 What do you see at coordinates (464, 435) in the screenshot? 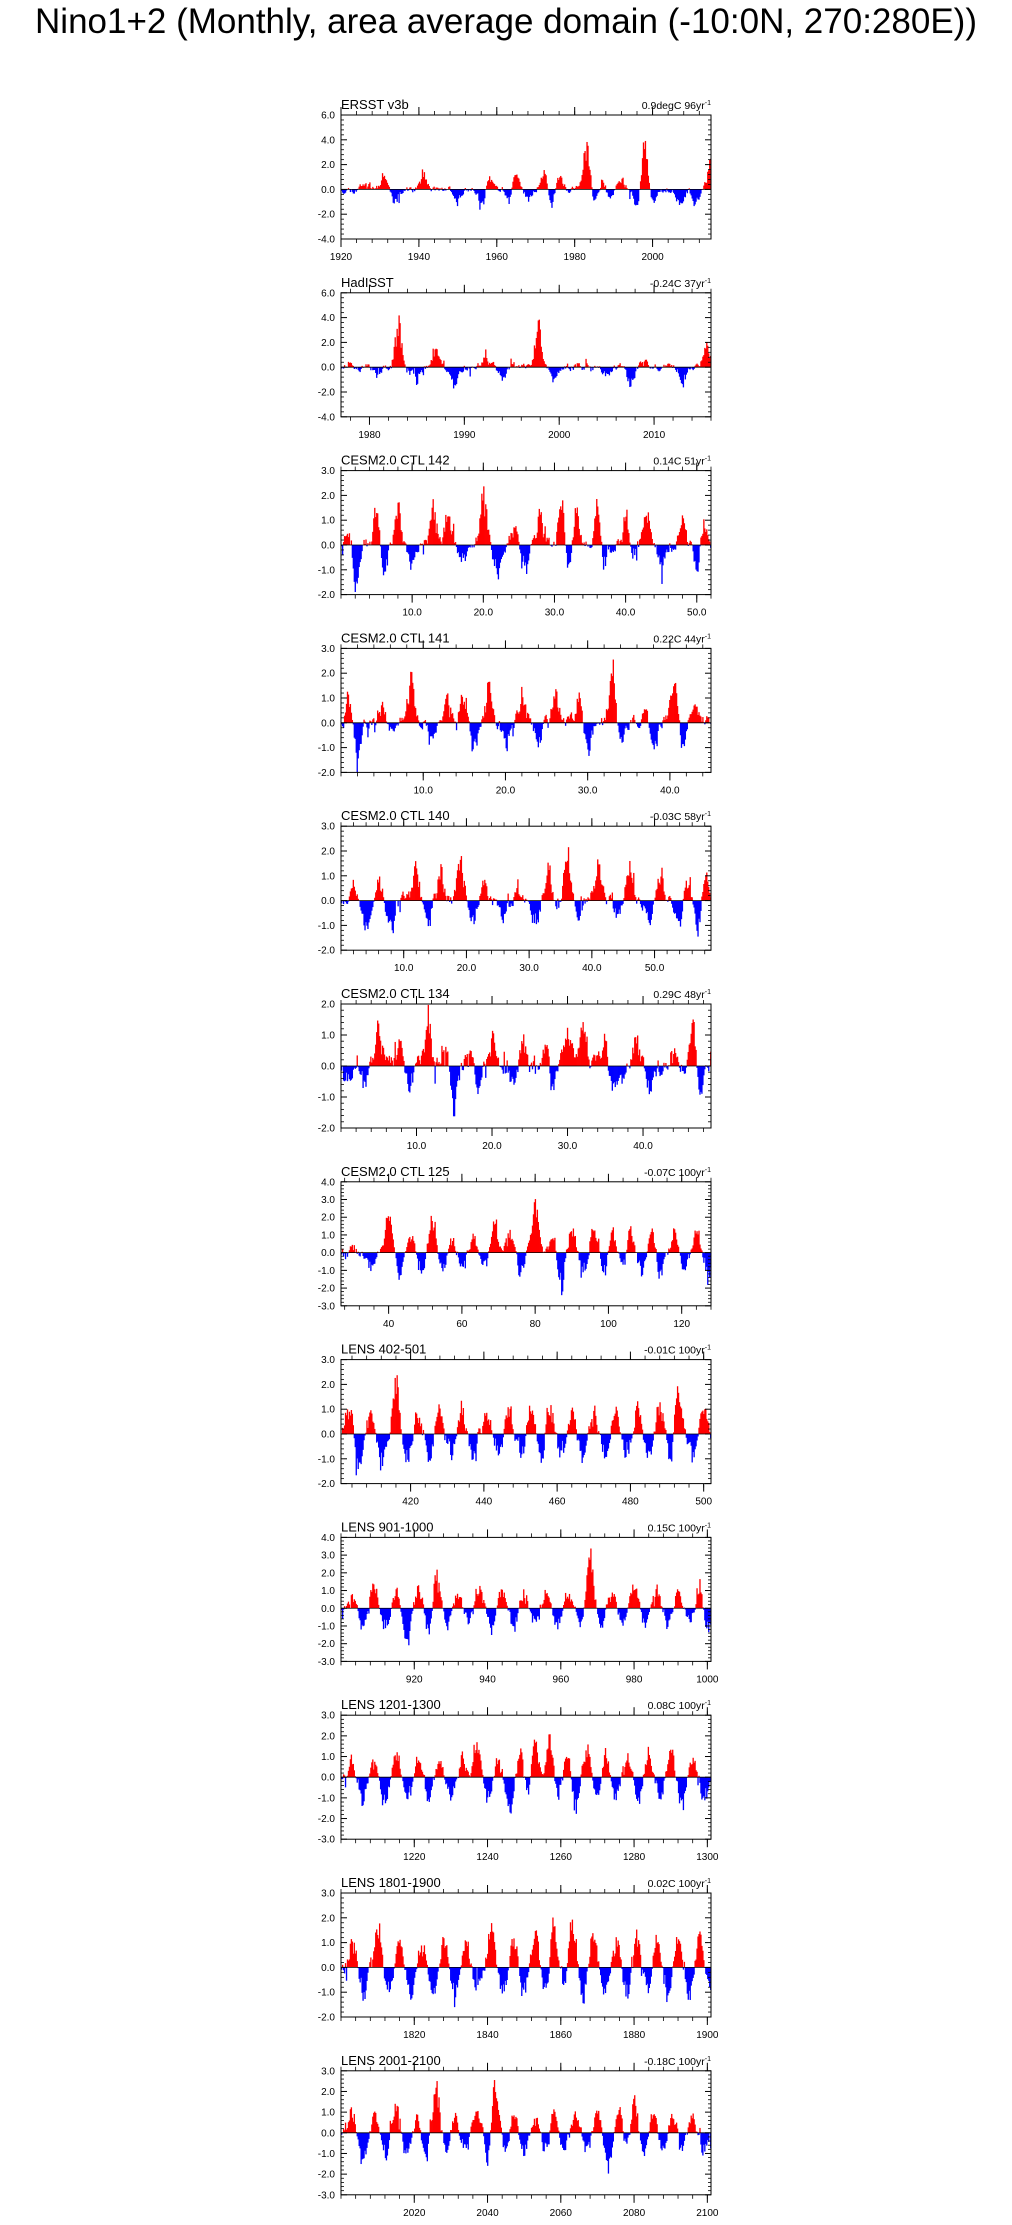
I see `x-tick-label: 1990` at bounding box center [464, 435].